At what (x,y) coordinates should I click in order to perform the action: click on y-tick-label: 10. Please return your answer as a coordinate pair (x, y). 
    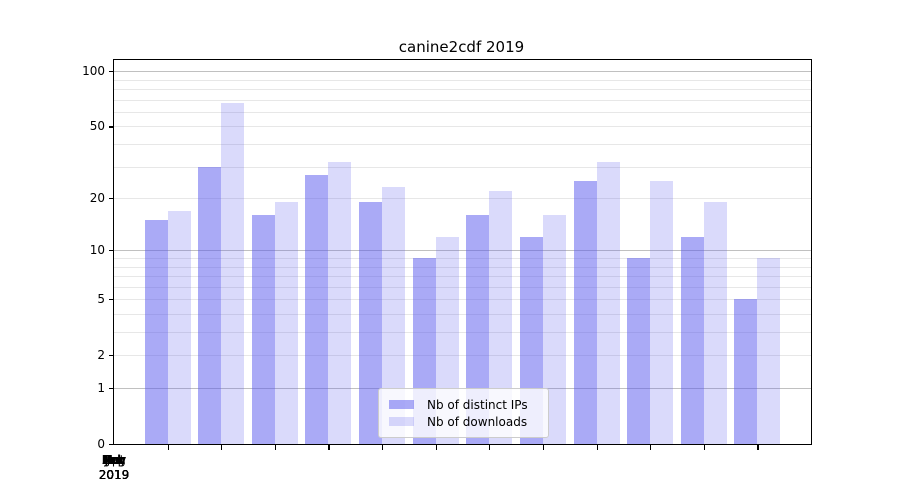
    Looking at the image, I should click on (97, 250).